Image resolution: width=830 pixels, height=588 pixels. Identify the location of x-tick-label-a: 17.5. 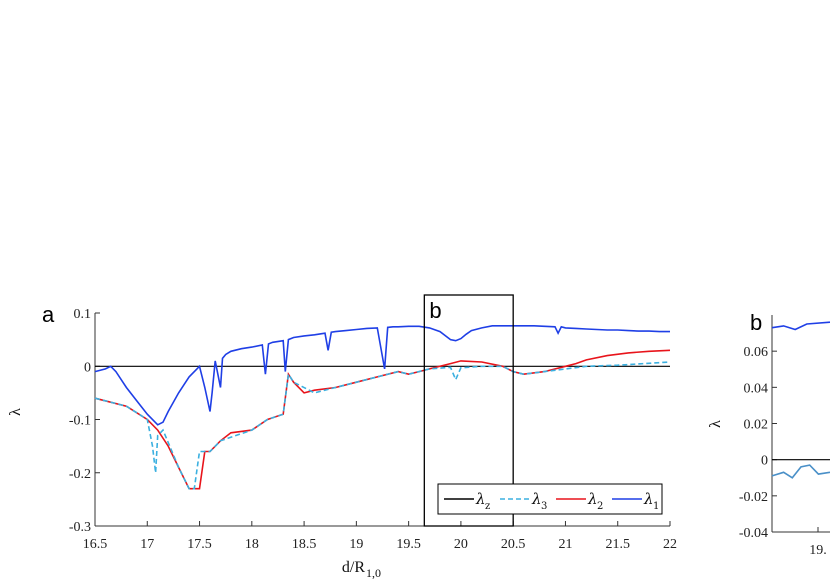
(199, 544).